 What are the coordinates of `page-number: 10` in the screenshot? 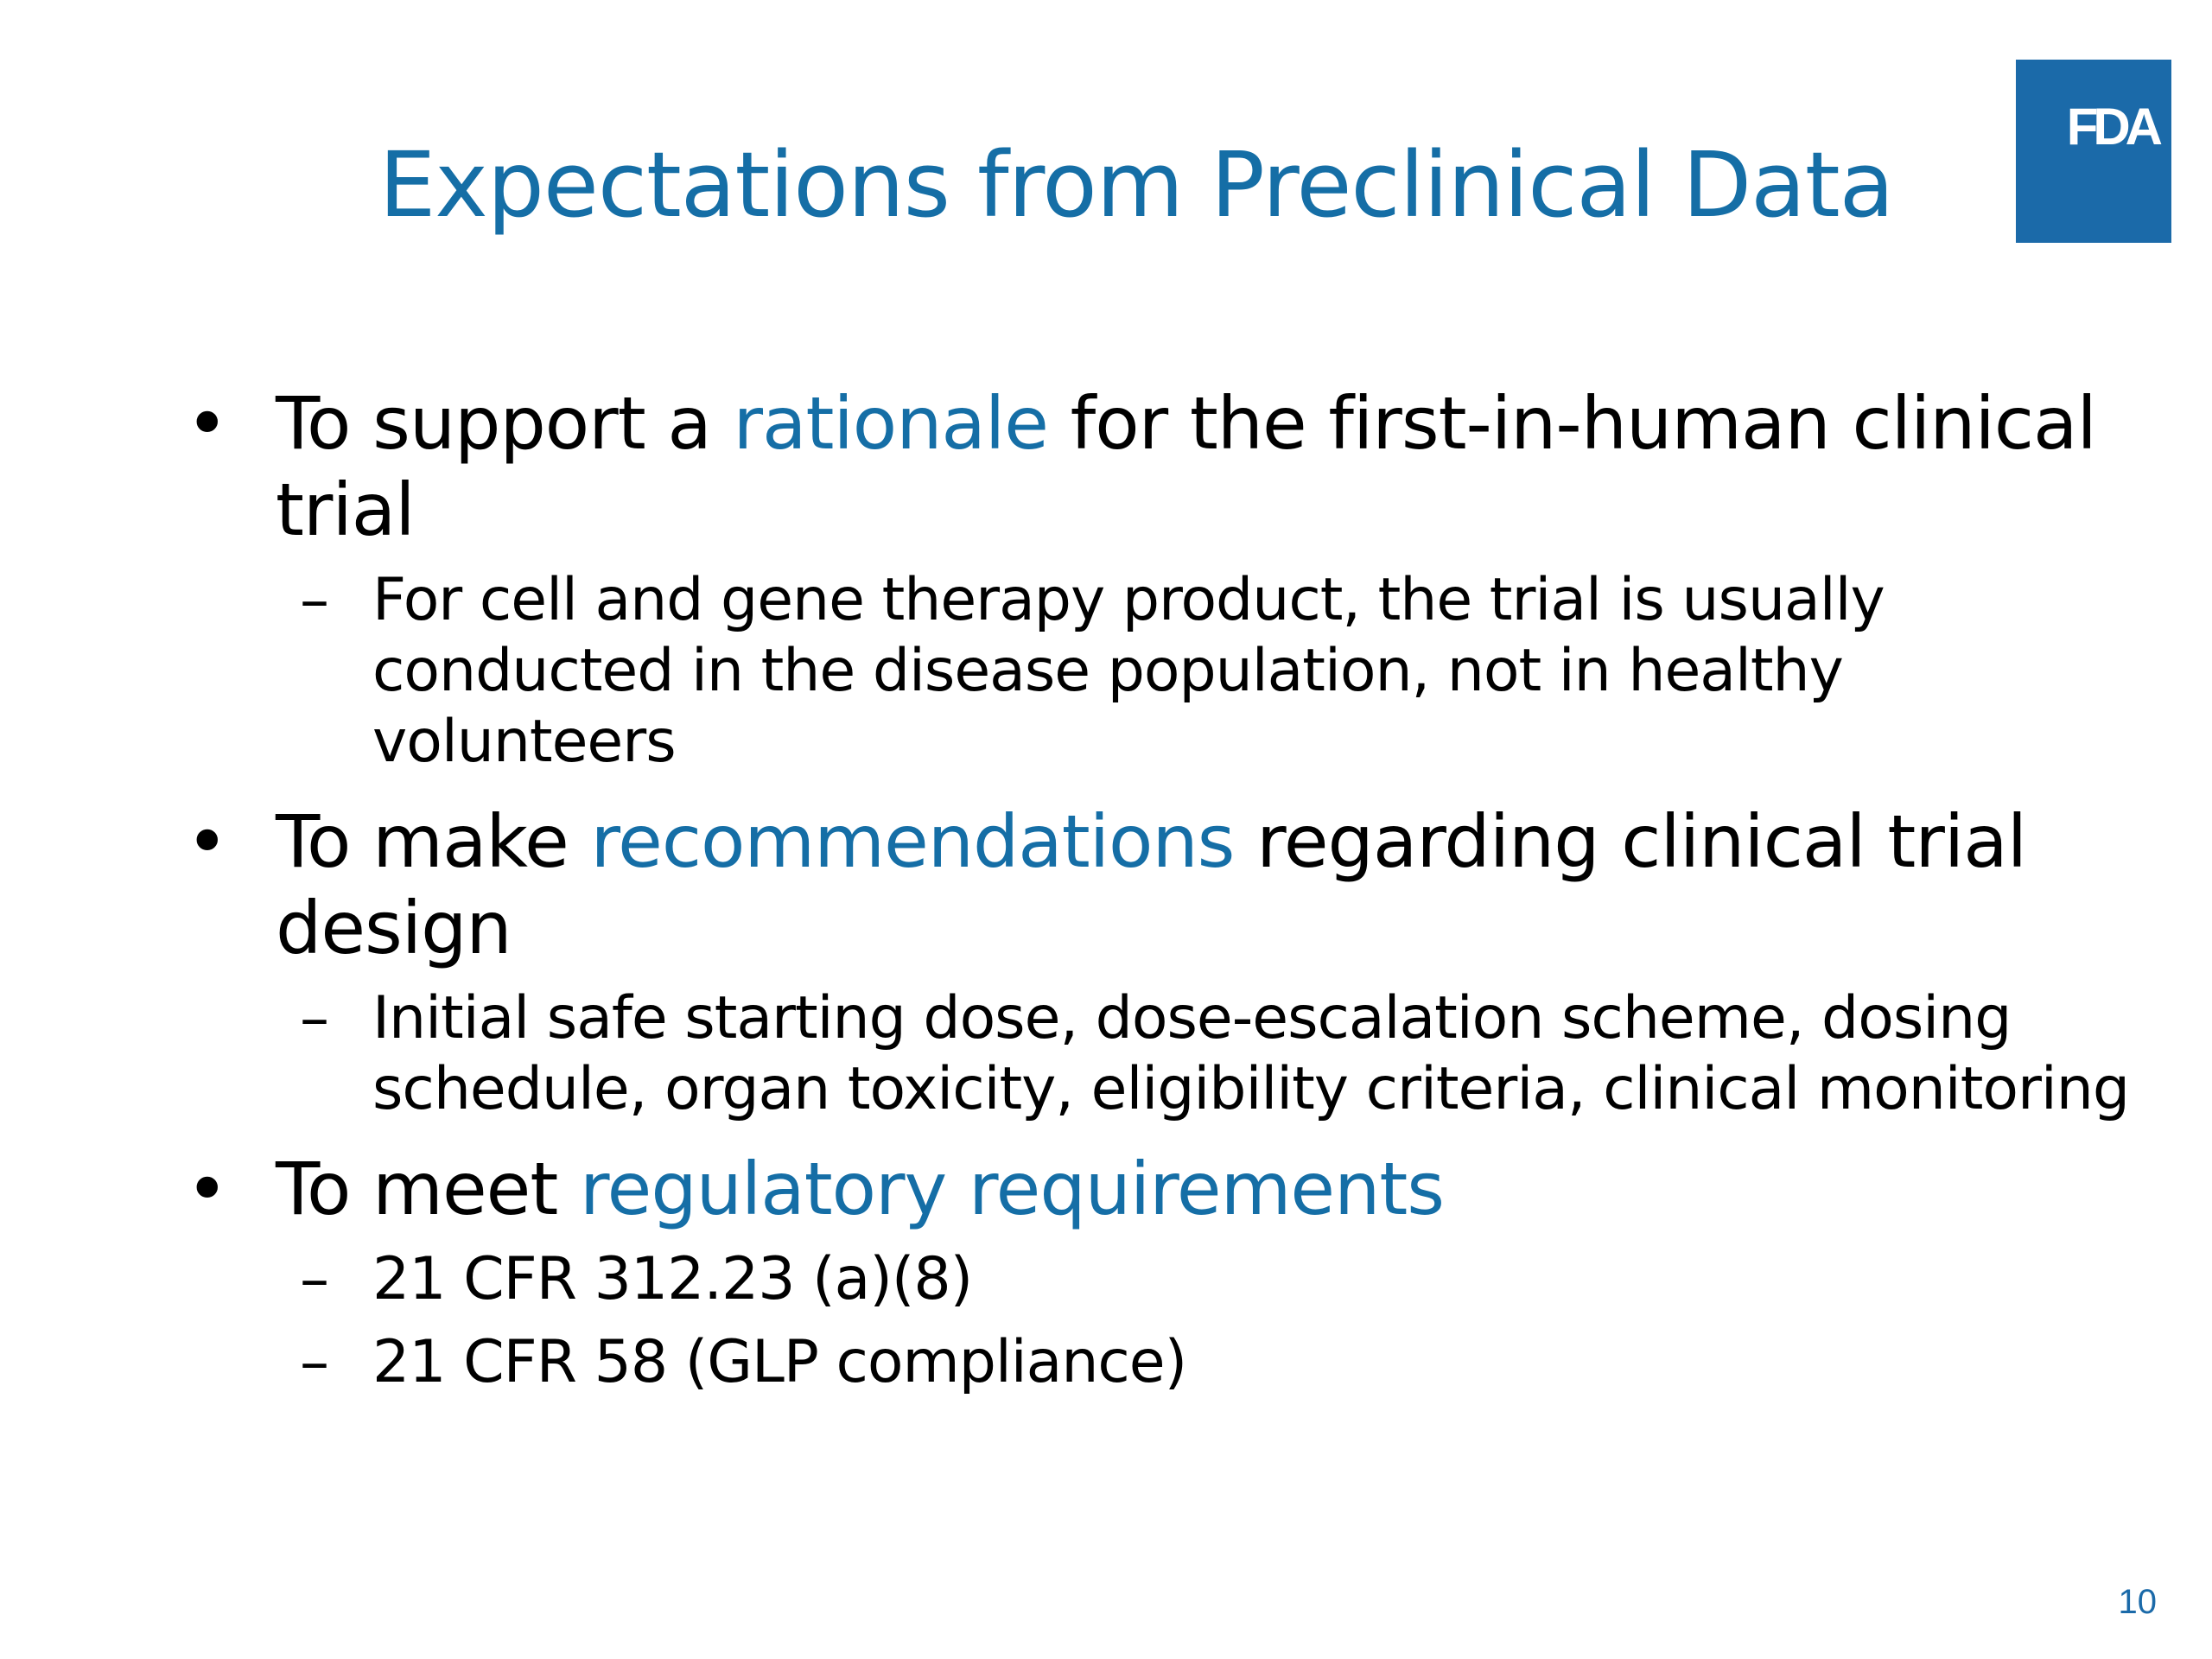 It's located at (2138, 1602).